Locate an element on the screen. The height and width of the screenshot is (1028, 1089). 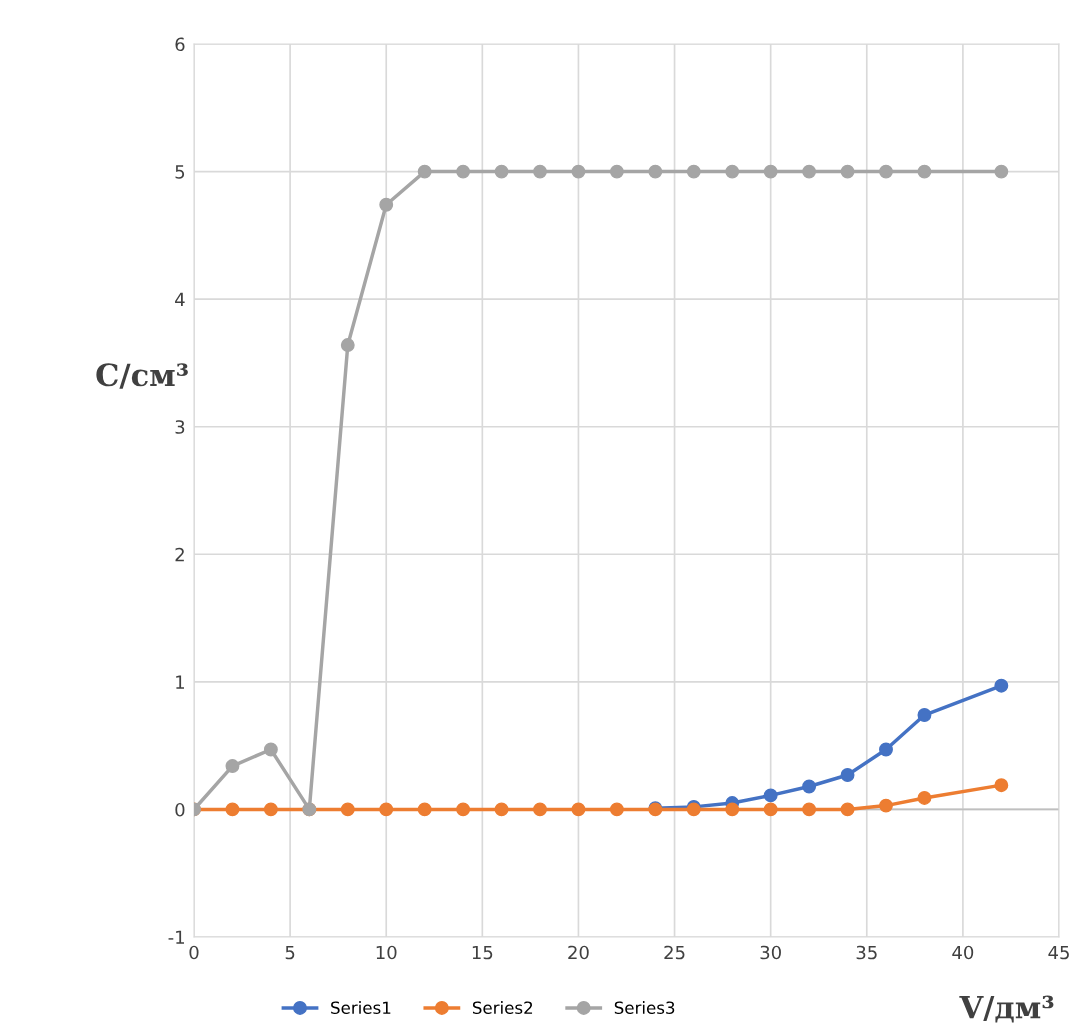
legend-label: Series3 is located at coordinates (644, 1008).